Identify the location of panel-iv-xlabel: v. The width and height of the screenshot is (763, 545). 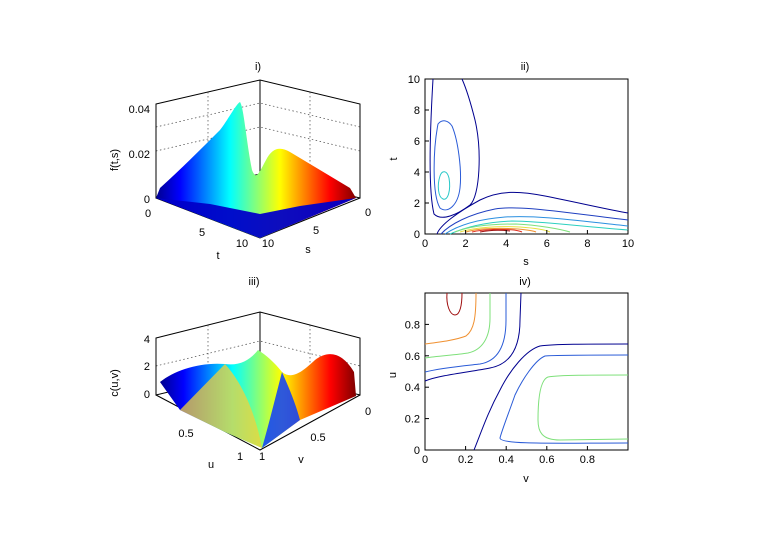
(526, 479).